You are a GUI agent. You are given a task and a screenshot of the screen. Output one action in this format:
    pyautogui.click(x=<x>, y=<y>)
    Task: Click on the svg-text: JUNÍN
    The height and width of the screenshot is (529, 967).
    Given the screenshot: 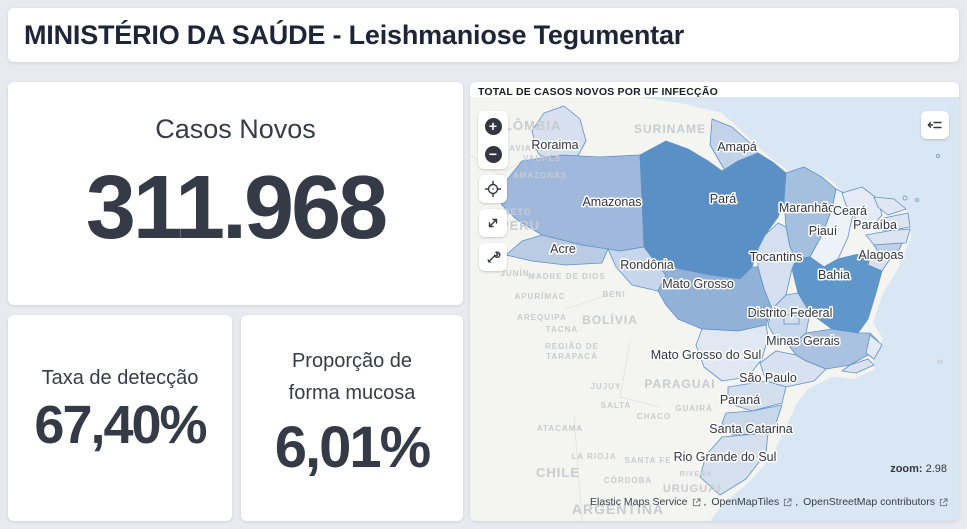 What is the action you would take?
    pyautogui.click(x=514, y=273)
    